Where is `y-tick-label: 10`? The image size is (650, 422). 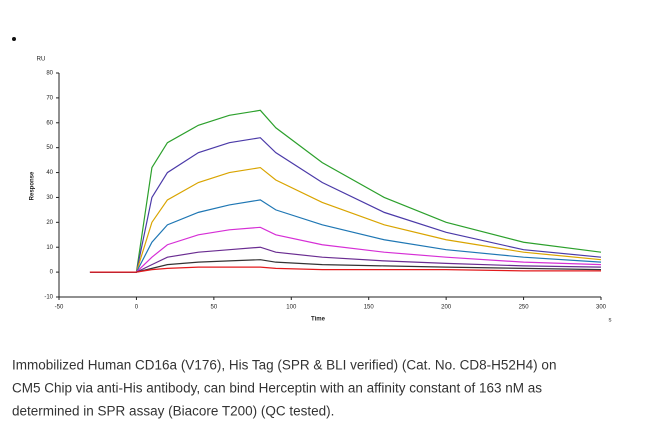 y-tick-label: 10 is located at coordinates (49, 248).